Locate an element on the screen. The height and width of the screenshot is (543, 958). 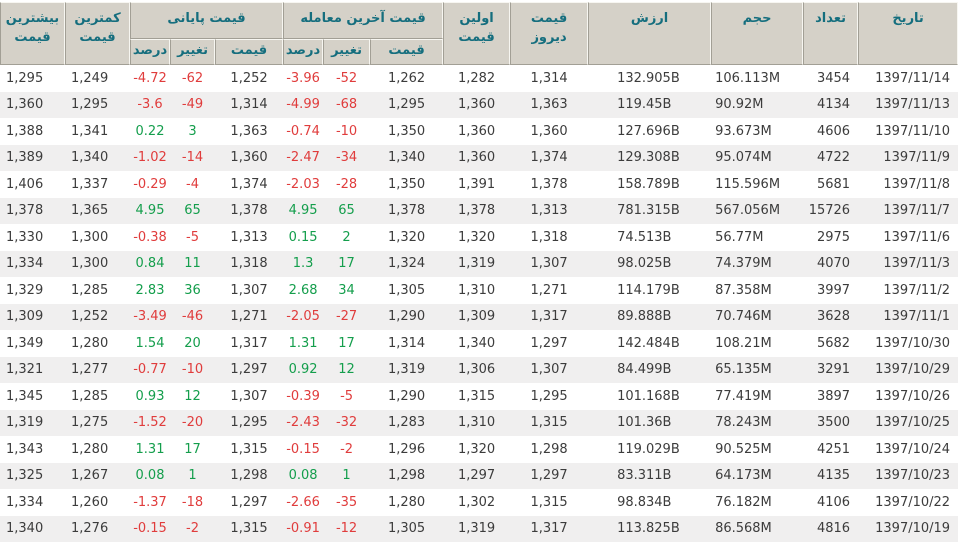
cell-last-change: -32 is located at coordinates (346, 423).